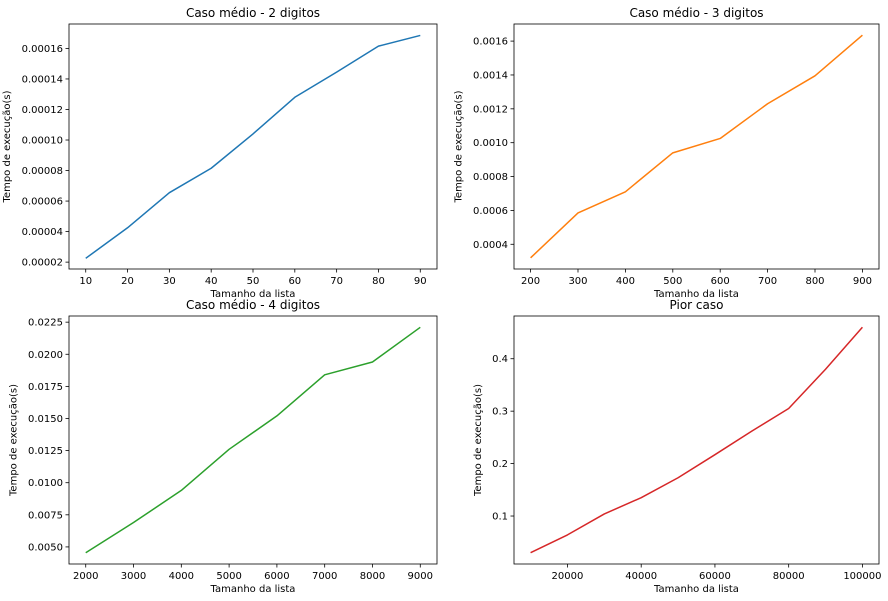 This screenshot has height=601, width=888. I want to click on y-tick-label: 0.0150, so click(45, 419).